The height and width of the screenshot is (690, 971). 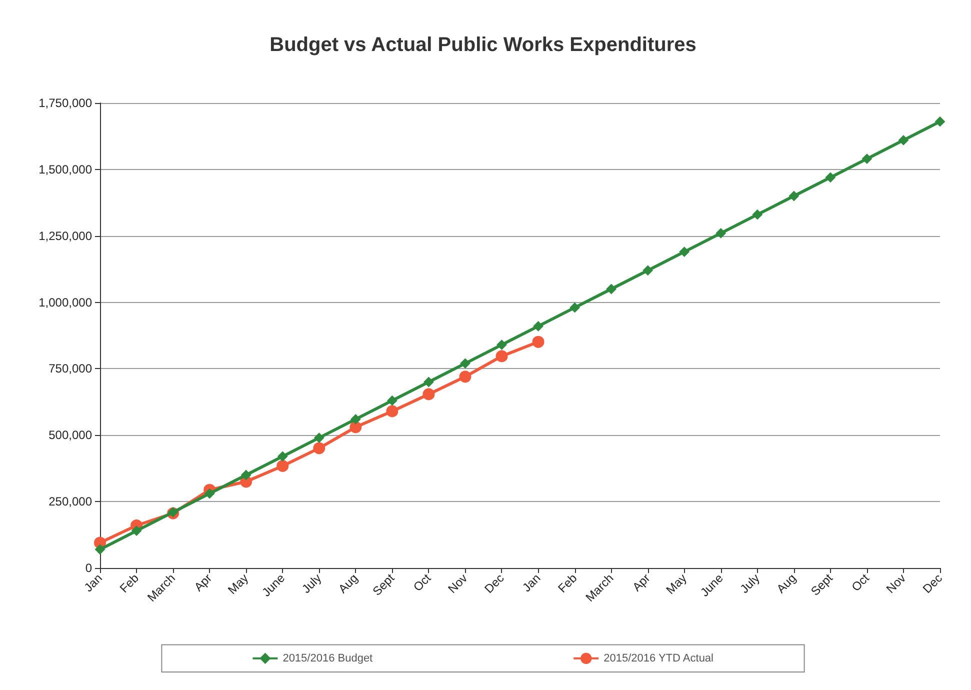 What do you see at coordinates (65, 103) in the screenshot?
I see `y-tick-label: 1,750,000` at bounding box center [65, 103].